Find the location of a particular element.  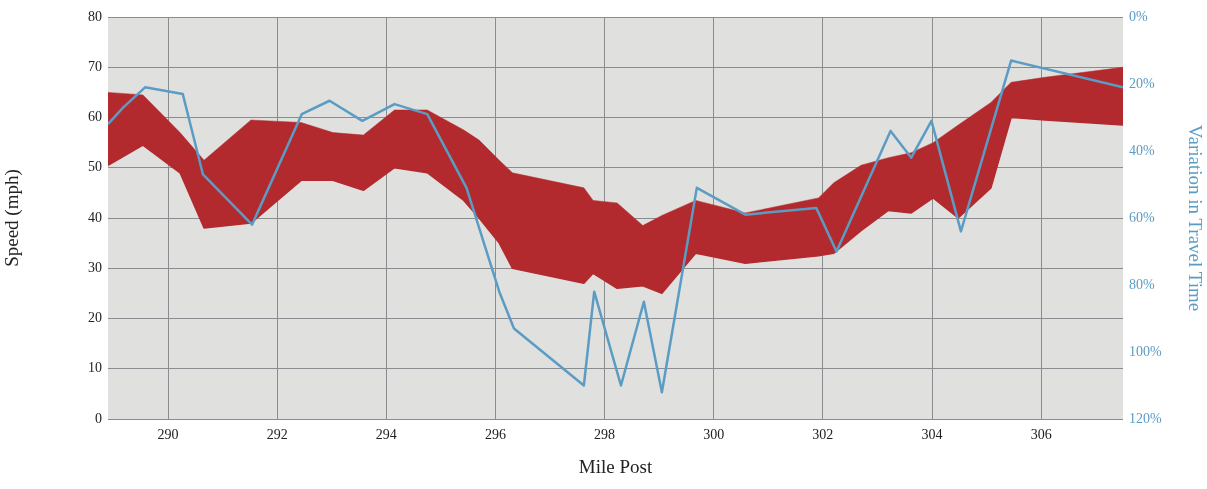

y-tick-label: 20 is located at coordinates (95, 318).